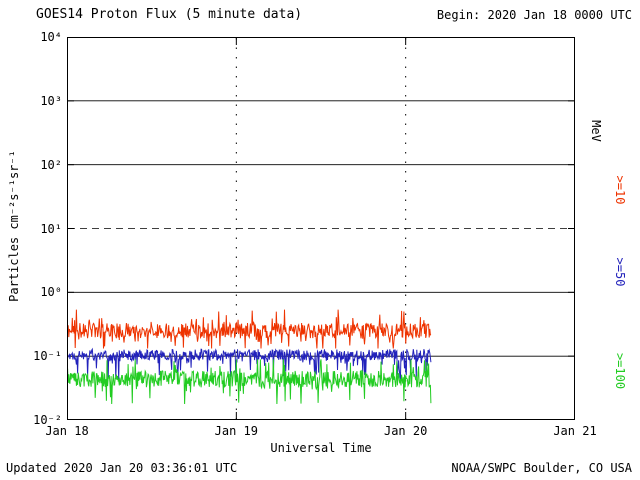 The height and width of the screenshot is (480, 640). What do you see at coordinates (575, 431) in the screenshot?
I see `x-tick-label: Jan 21` at bounding box center [575, 431].